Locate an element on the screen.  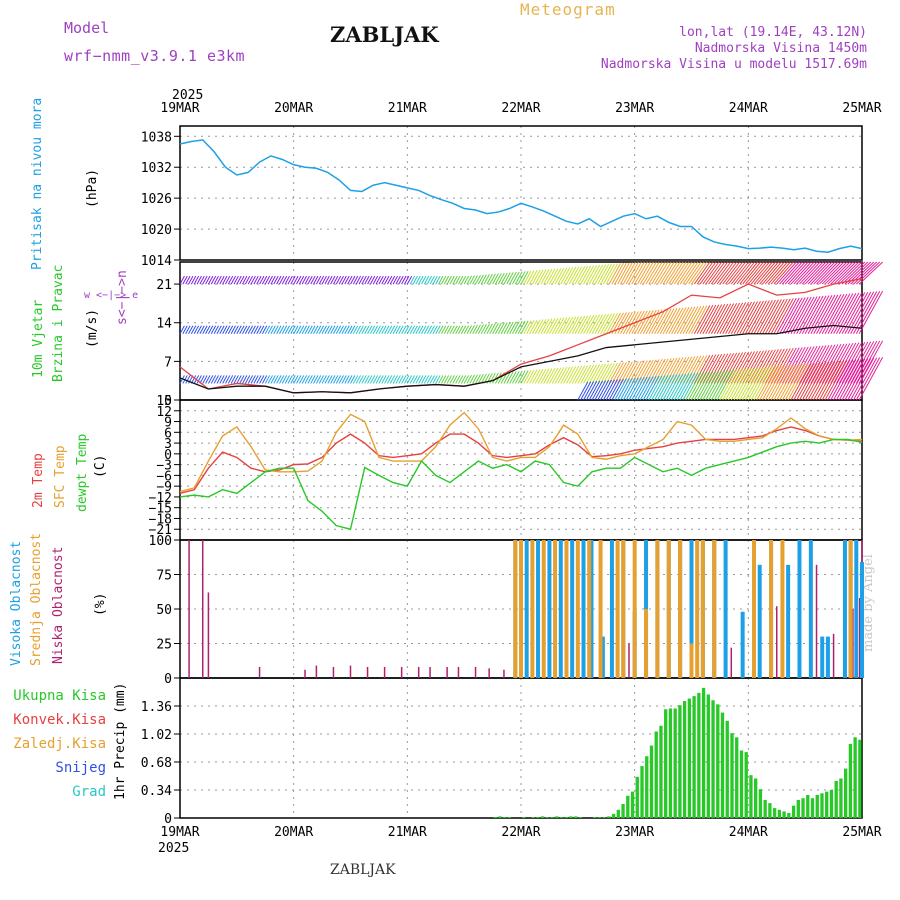
precip-bar is located at coordinates (722, 765).